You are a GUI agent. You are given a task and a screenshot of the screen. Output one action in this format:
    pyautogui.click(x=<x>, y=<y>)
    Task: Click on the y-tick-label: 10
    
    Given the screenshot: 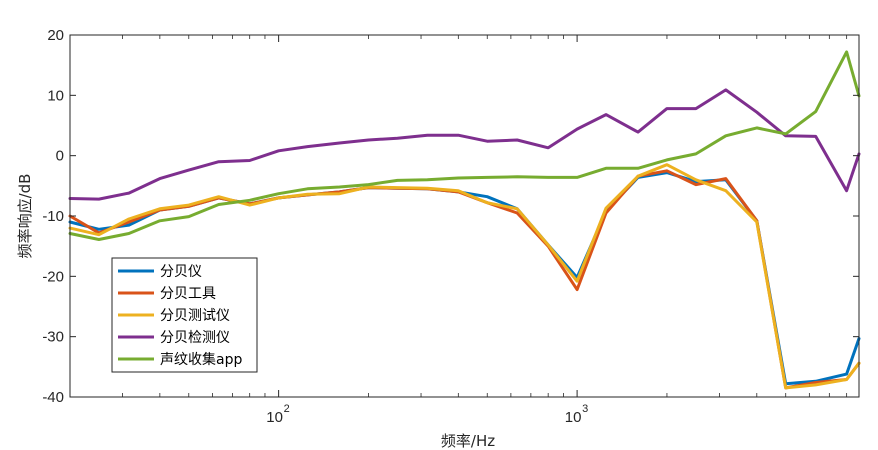 What is the action you would take?
    pyautogui.click(x=55, y=95)
    